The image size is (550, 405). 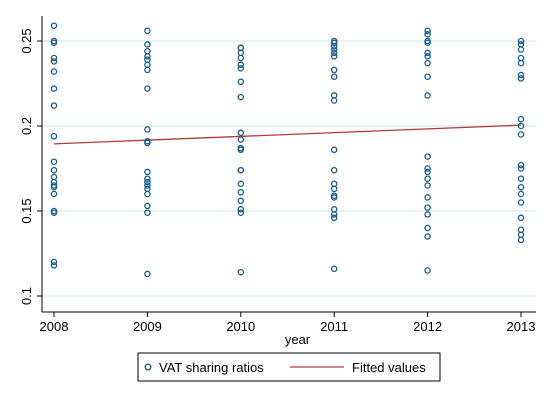 What do you see at coordinates (334, 326) in the screenshot?
I see `x-tick-label: 2011` at bounding box center [334, 326].